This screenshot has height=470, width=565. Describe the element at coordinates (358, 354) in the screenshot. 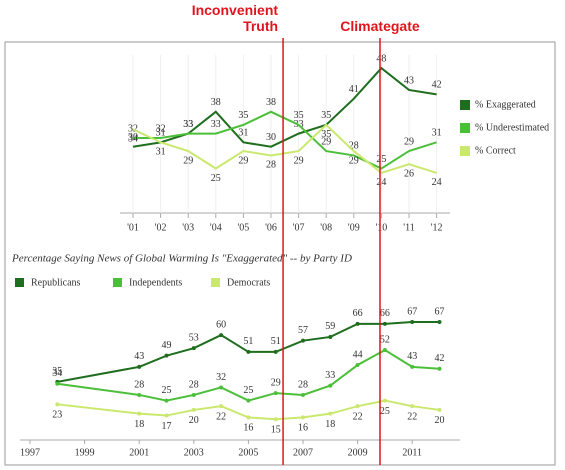

I see `data-label: 44` at that location.